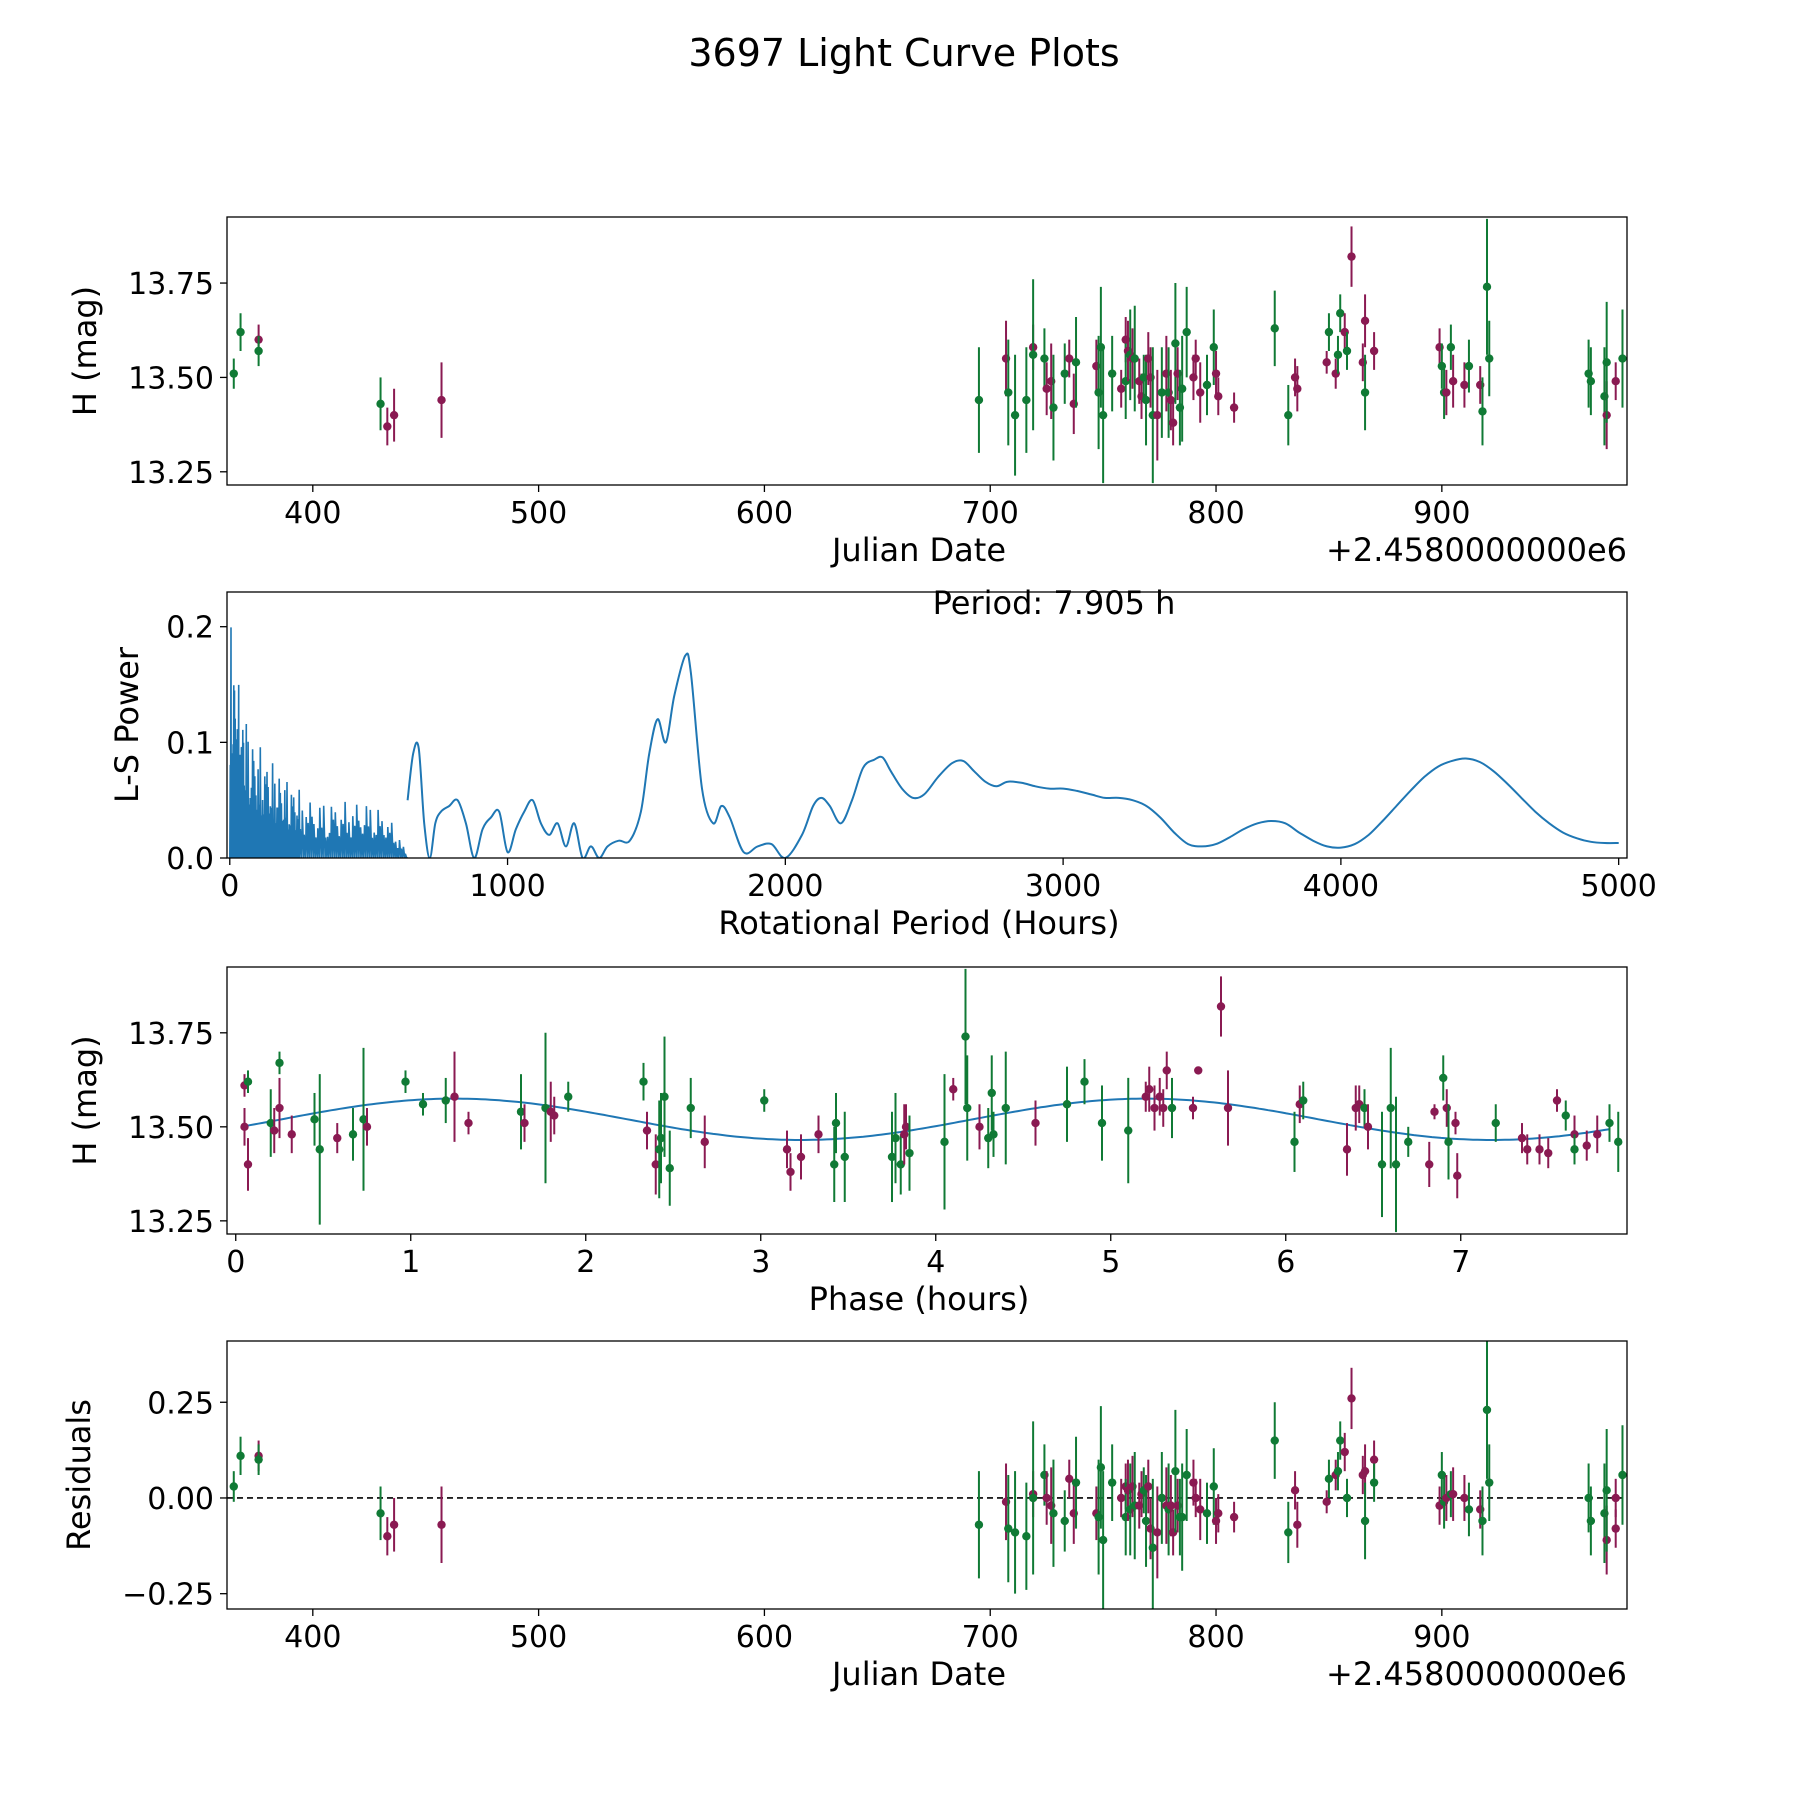 This screenshot has height=1800, width=1800. What do you see at coordinates (918, 923) in the screenshot?
I see `x-axis-label: Rotational Period (Hours)` at bounding box center [918, 923].